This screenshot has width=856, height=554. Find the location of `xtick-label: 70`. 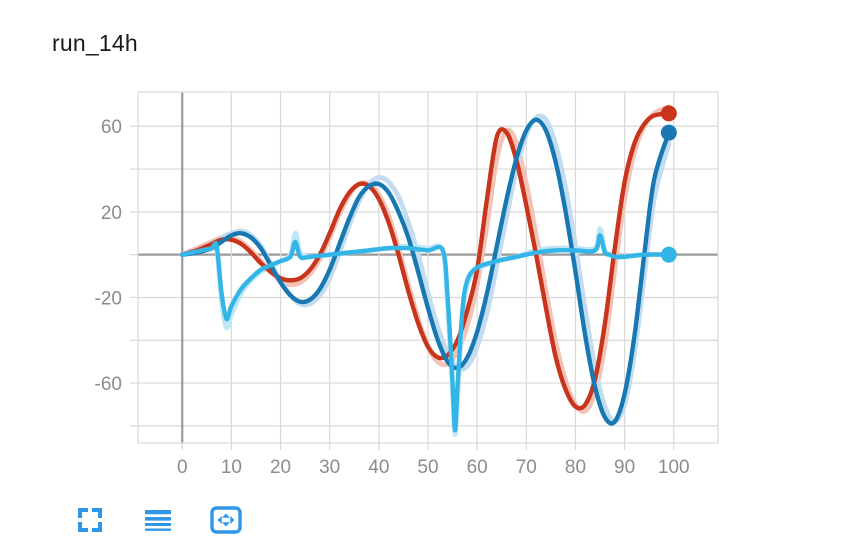

xtick-label: 70 is located at coordinates (526, 467).